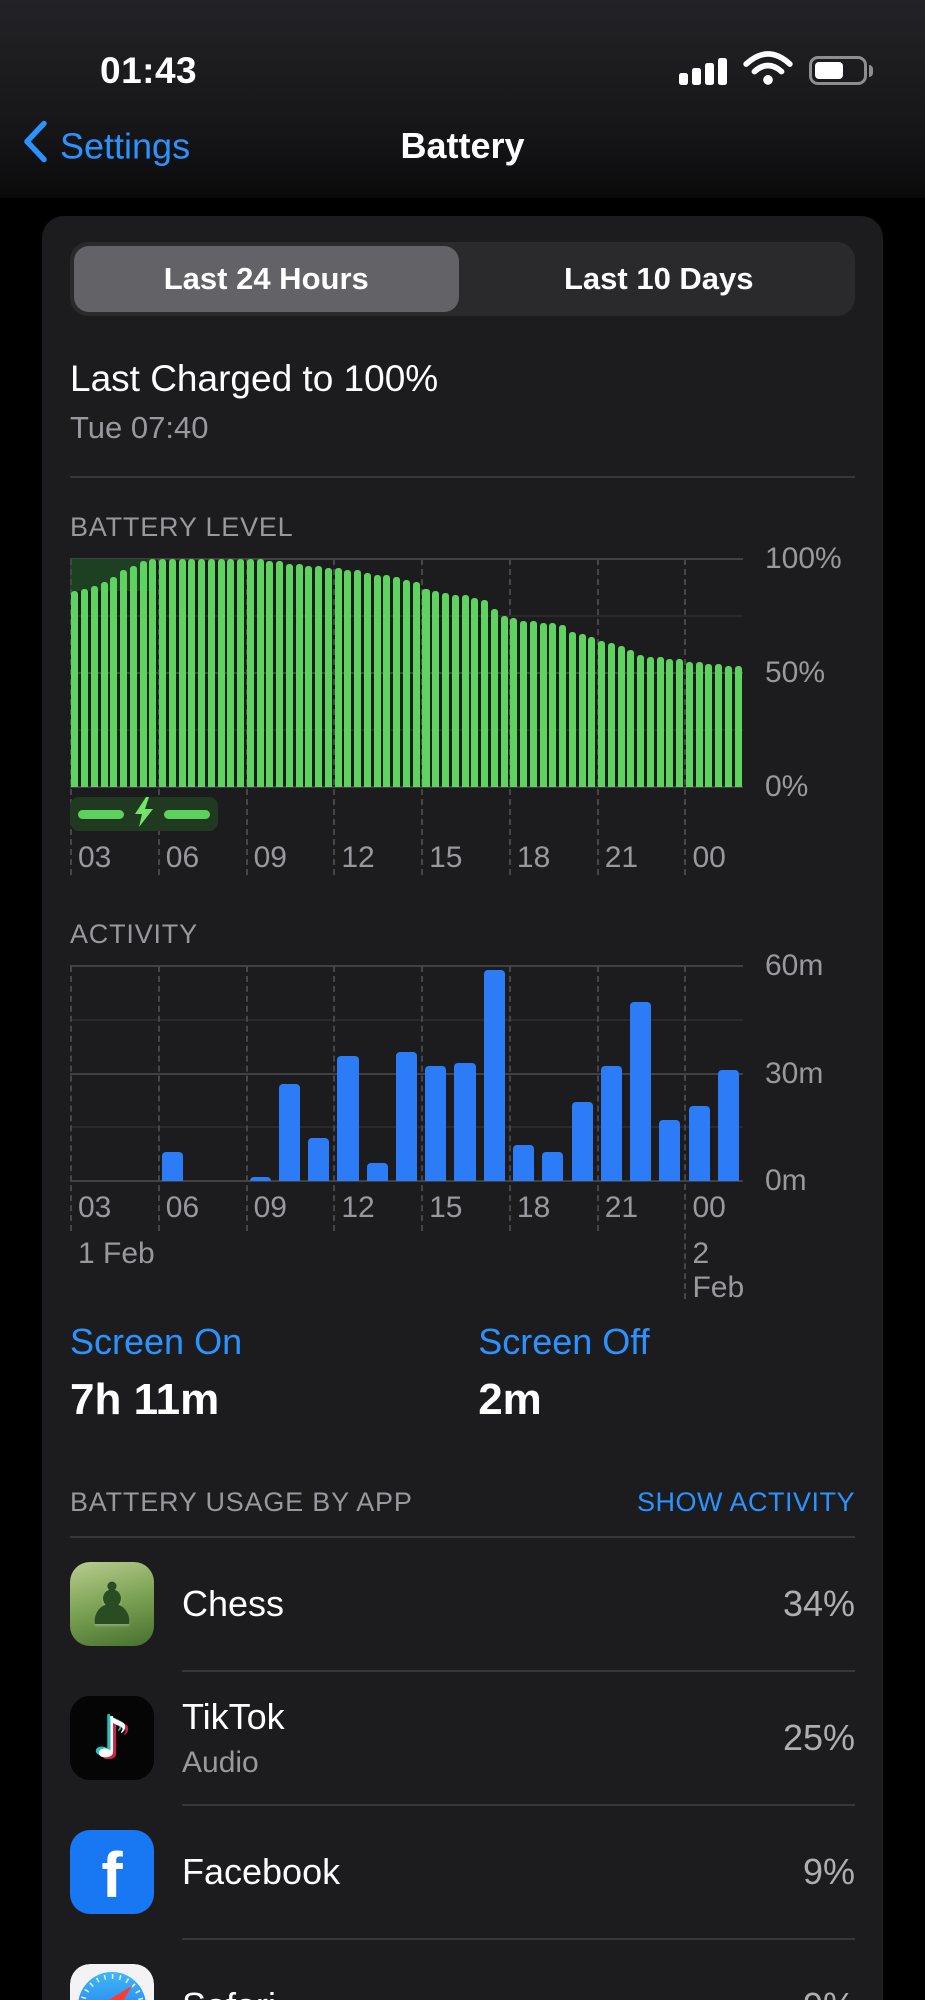 This screenshot has height=2000, width=925. Describe the element at coordinates (462, 1502) in the screenshot. I see `usage-section-header: BATTERY USAGE BY APP SHOW ACTIVITY` at that location.